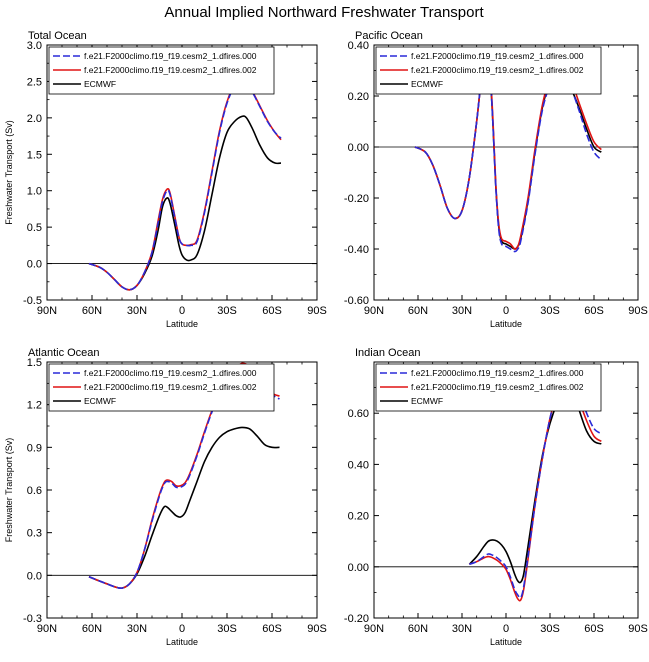 This screenshot has width=649, height=662. Describe the element at coordinates (34, 228) in the screenshot. I see `y-tick-label: 0.5` at that location.